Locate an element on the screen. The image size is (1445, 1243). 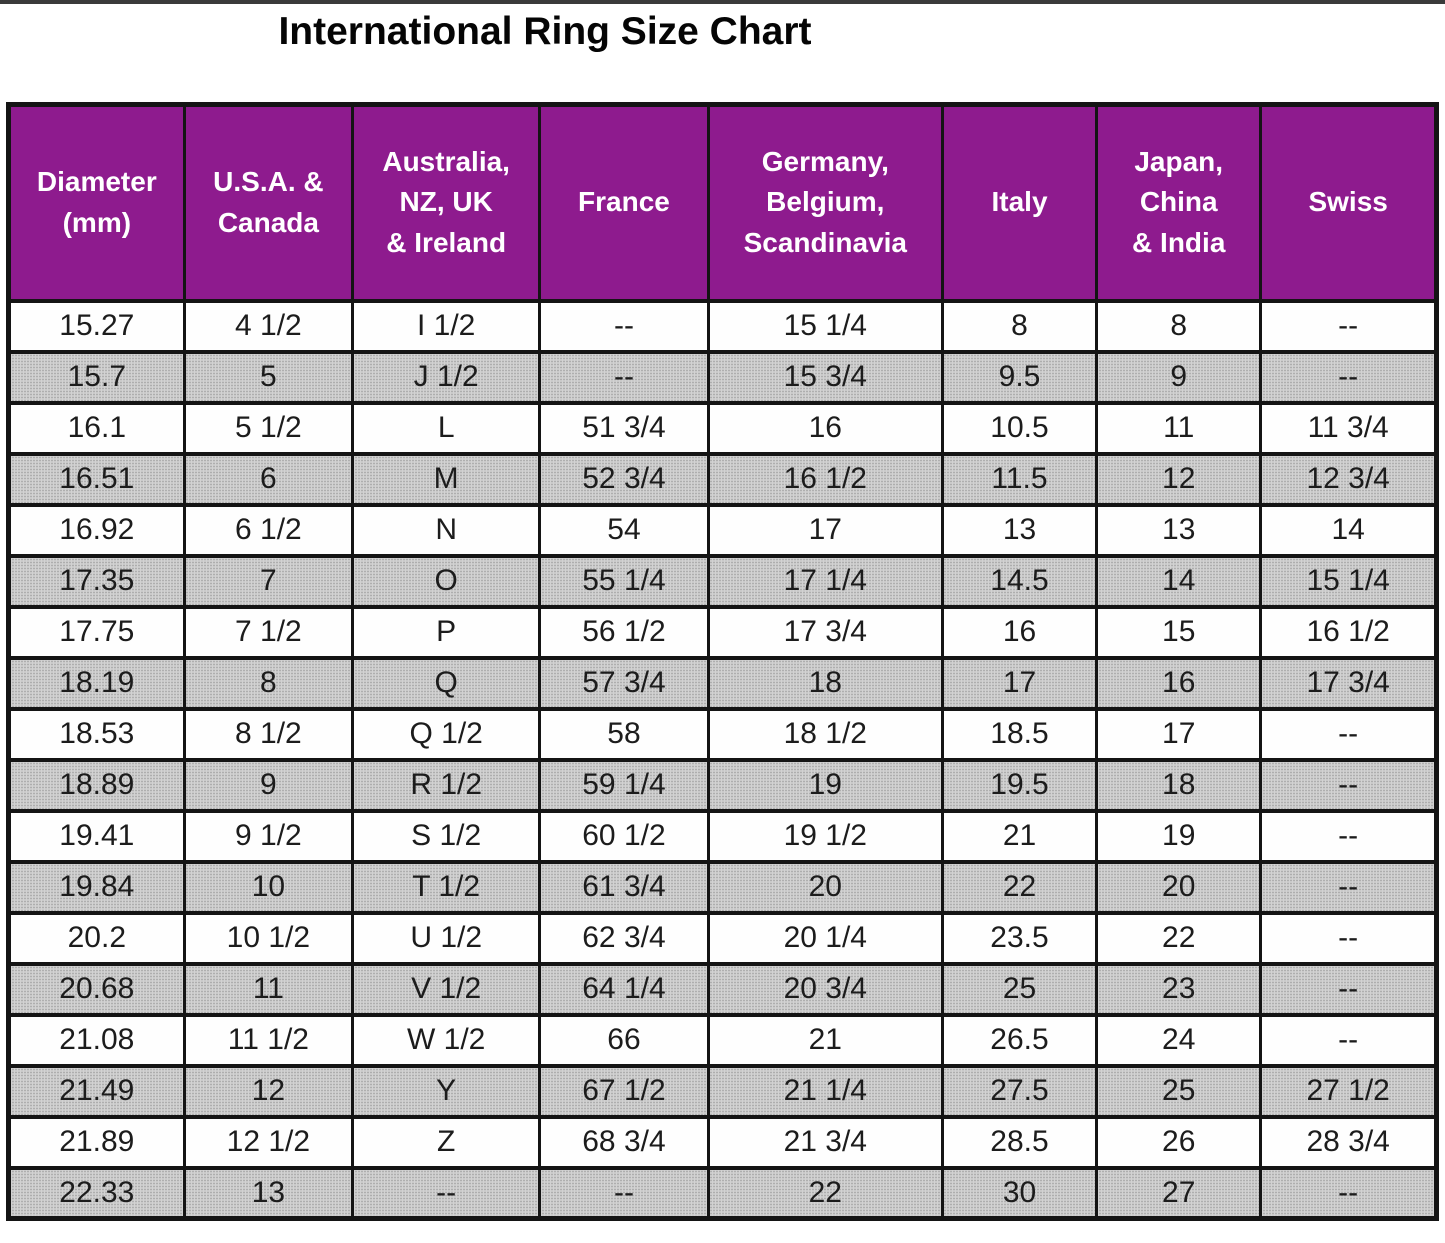
table-cell: Q 1/2 is located at coordinates (446, 734).